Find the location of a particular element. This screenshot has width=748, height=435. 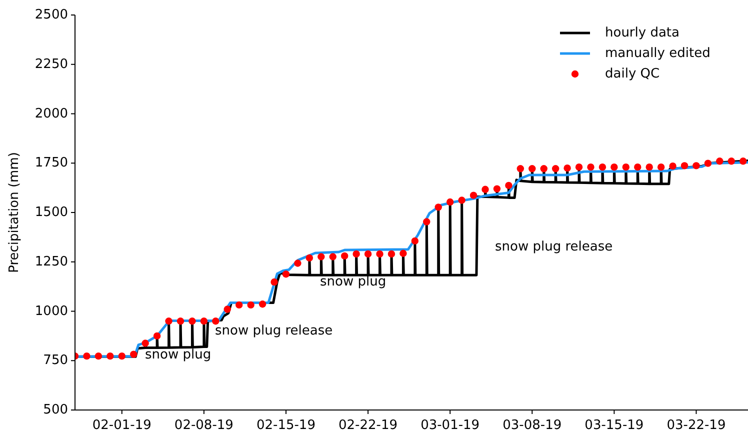

y-tick-label: 2500 is located at coordinates (51, 15).